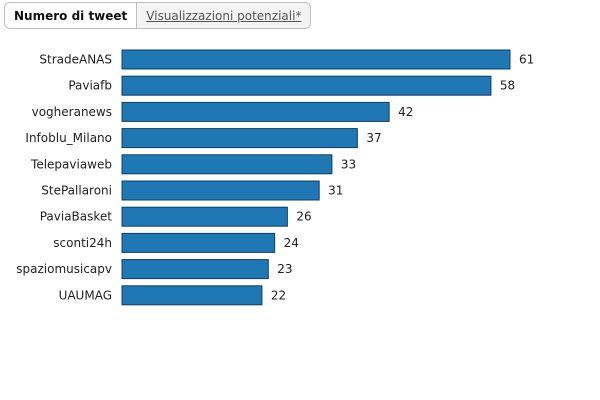 The height and width of the screenshot is (400, 600). What do you see at coordinates (239, 138) in the screenshot?
I see `bar-infoblu-milano` at bounding box center [239, 138].